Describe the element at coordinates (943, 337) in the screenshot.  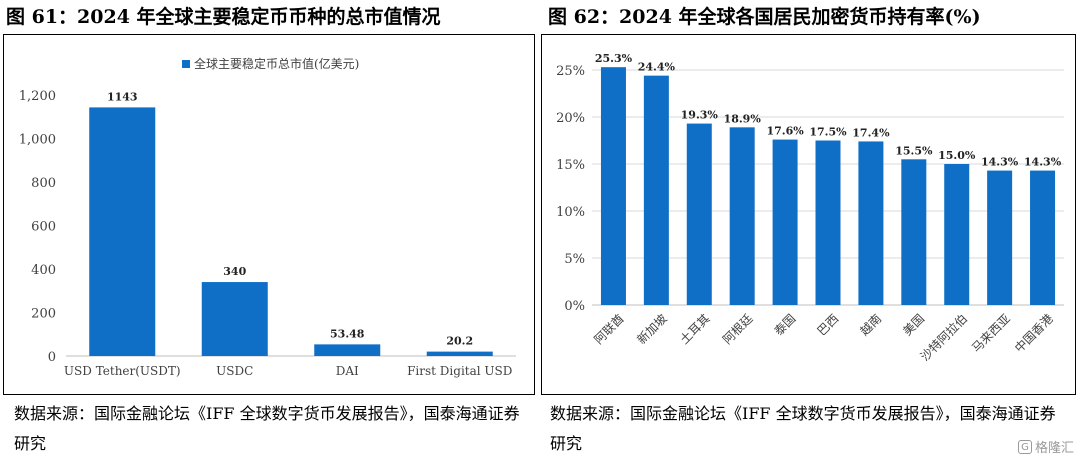
I see `x-tick-label: 沙特阿拉伯` at that location.